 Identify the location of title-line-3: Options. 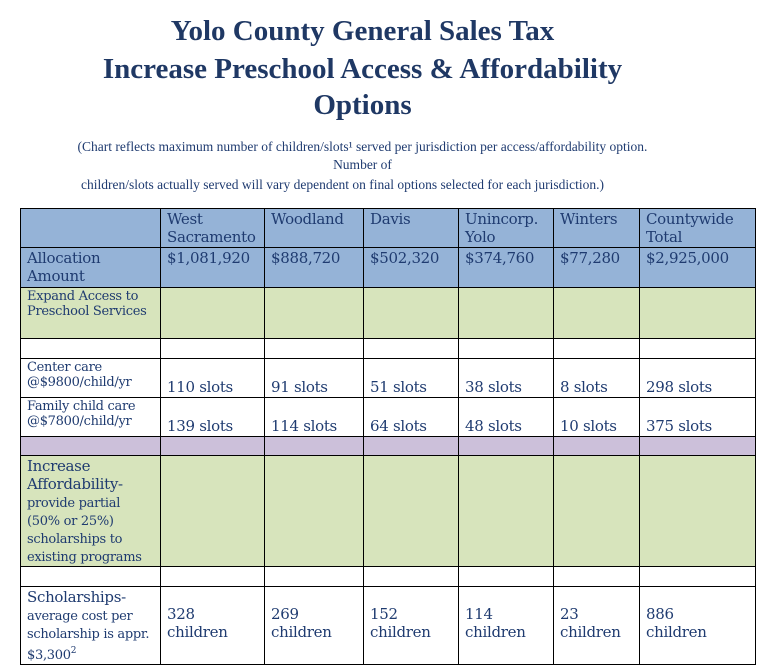
(362, 105).